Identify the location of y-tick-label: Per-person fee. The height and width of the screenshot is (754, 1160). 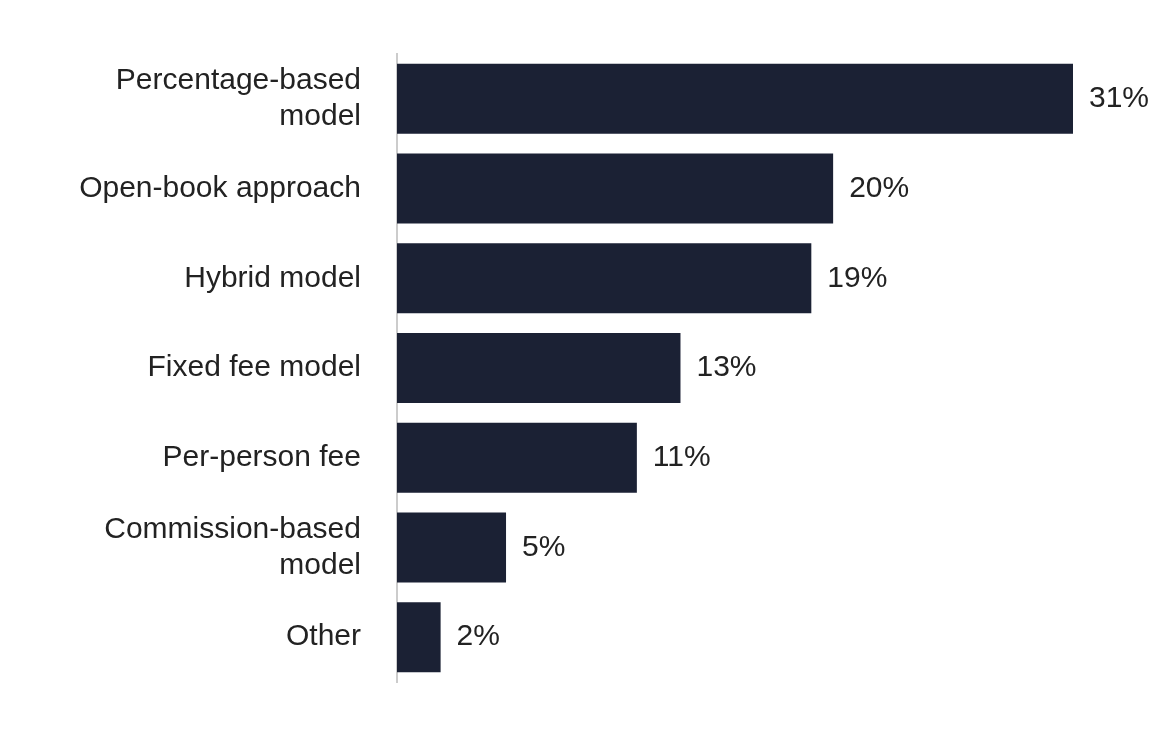
(261, 455).